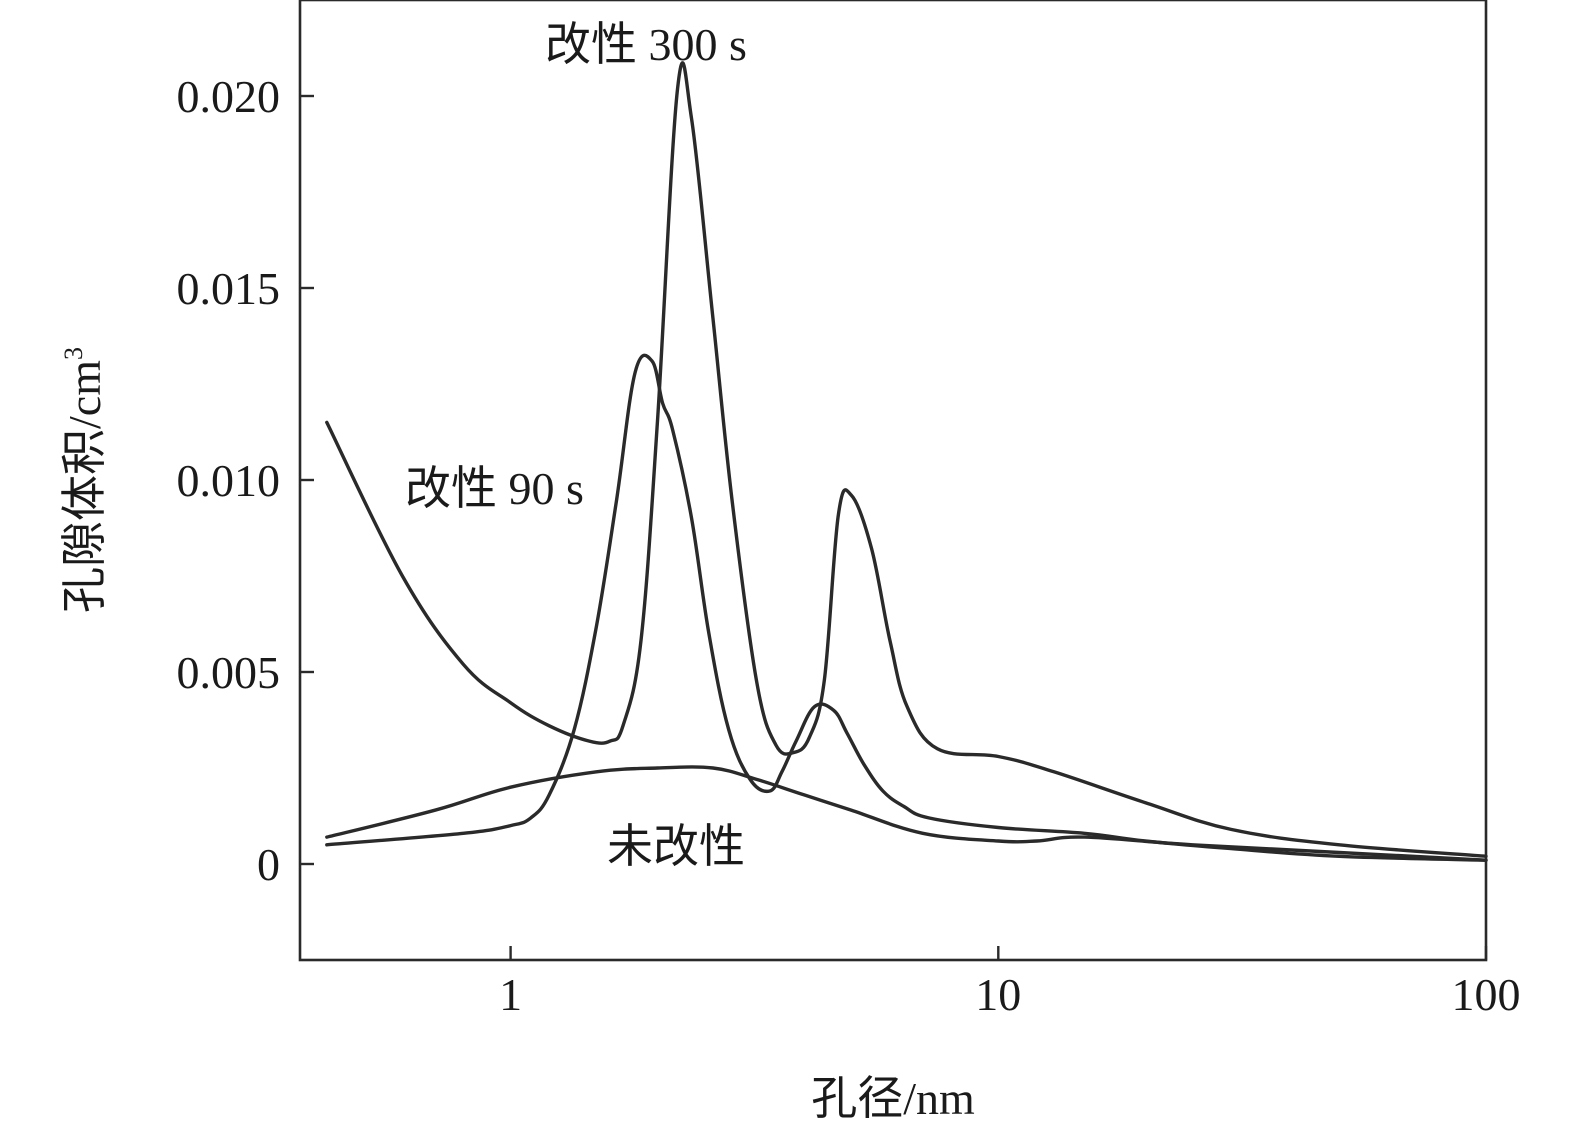 Image resolution: width=1575 pixels, height=1127 pixels. I want to click on y-tick-label: 0.005, so click(229, 672).